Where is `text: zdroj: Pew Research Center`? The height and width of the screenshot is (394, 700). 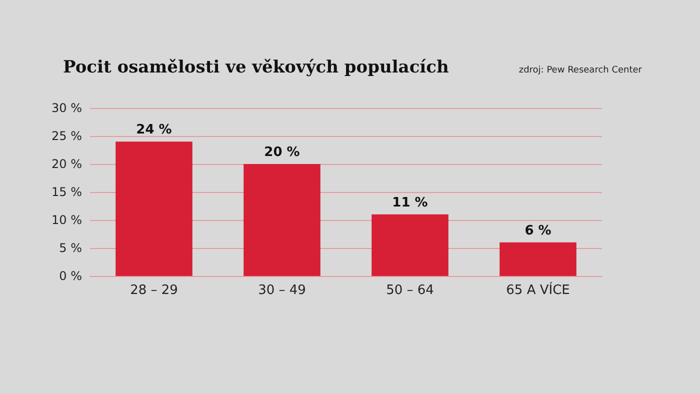 text: zdroj: Pew Research Center is located at coordinates (580, 71).